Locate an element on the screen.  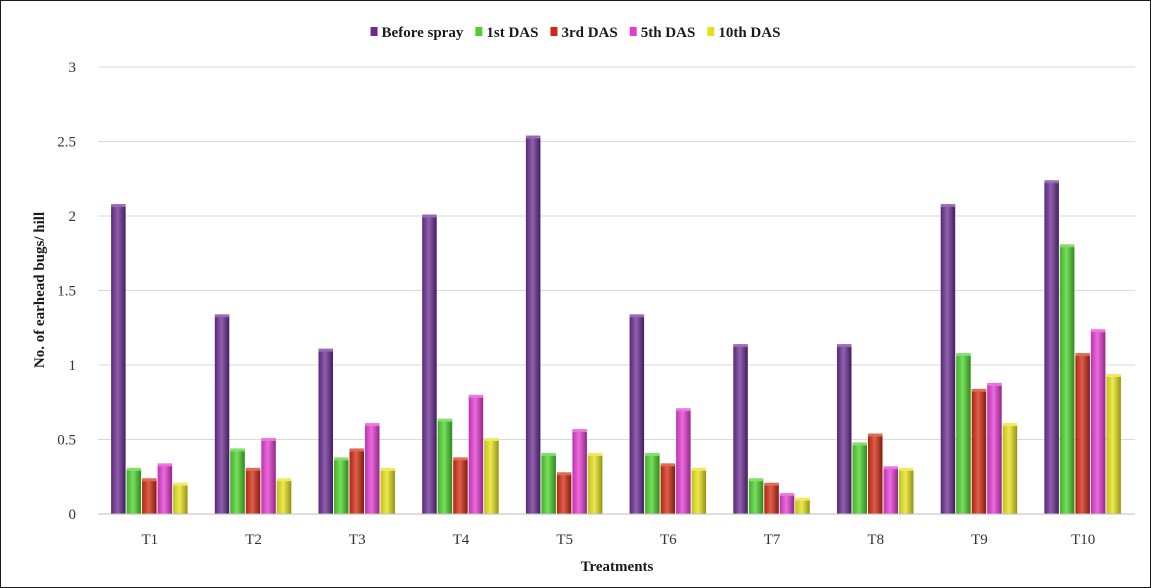
y-tick-label: 2 is located at coordinates (73, 217).